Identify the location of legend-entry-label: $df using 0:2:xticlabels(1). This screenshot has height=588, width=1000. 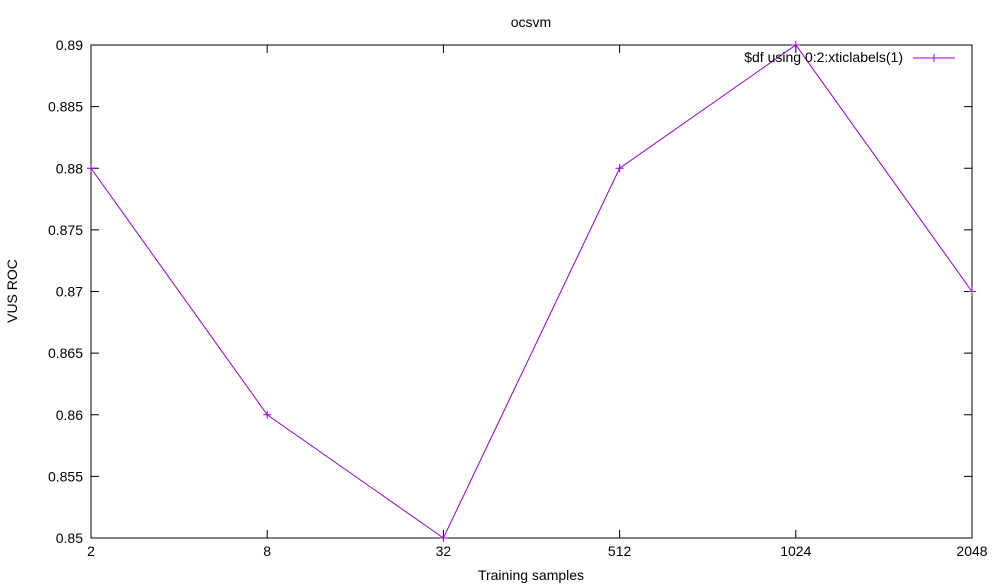
(823, 57).